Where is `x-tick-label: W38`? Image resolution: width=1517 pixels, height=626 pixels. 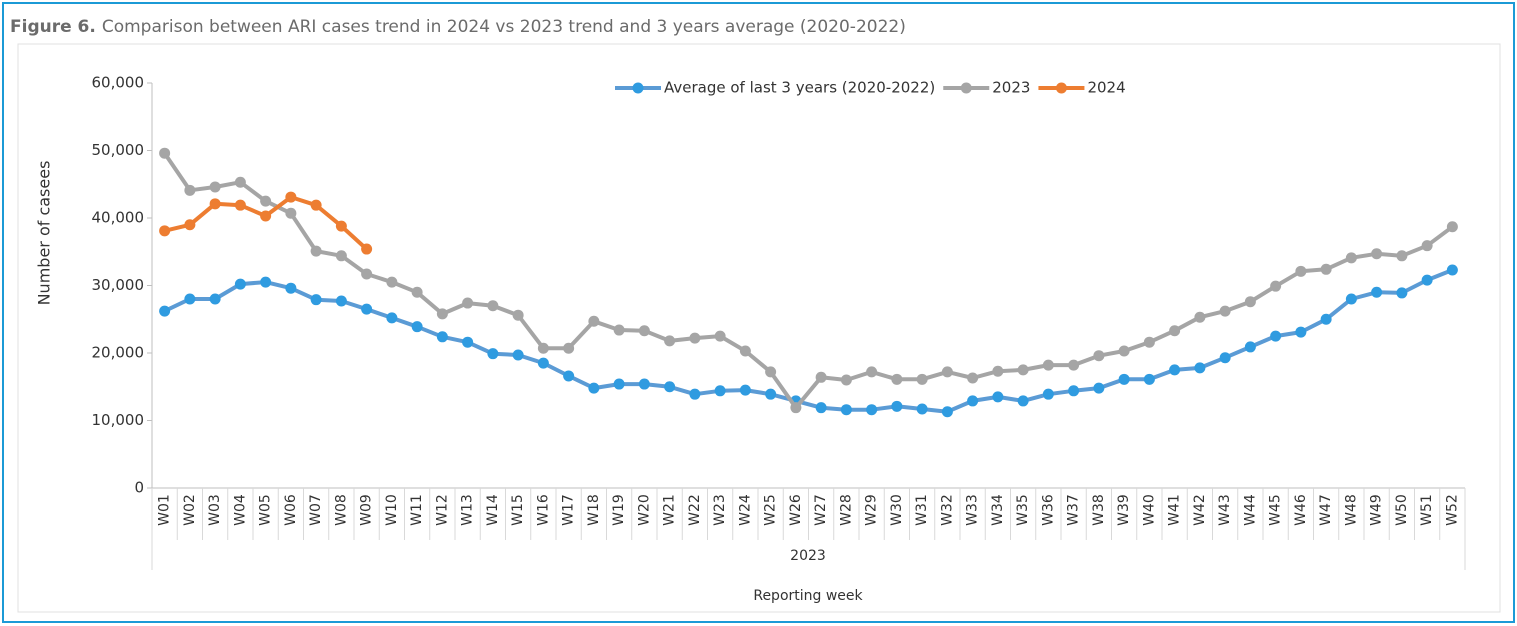 x-tick-label: W38 is located at coordinates (1099, 510).